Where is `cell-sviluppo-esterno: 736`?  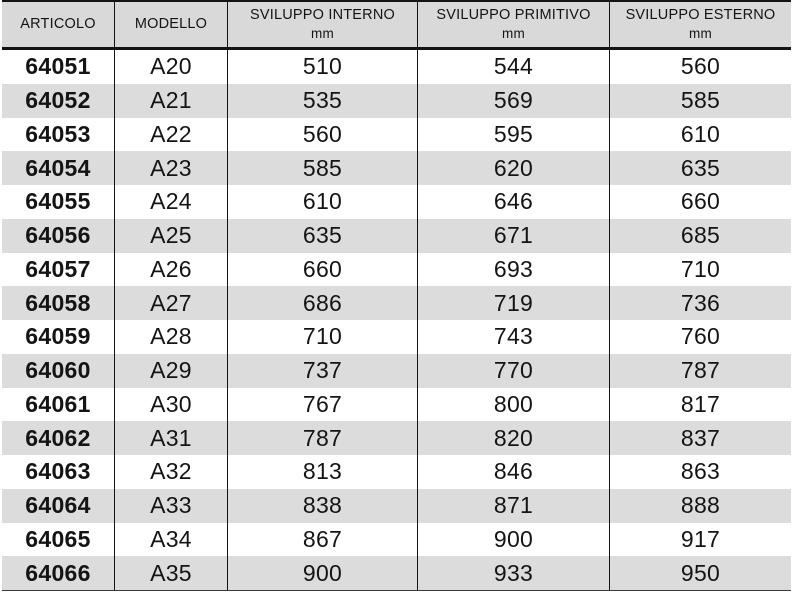 cell-sviluppo-esterno: 736 is located at coordinates (700, 302).